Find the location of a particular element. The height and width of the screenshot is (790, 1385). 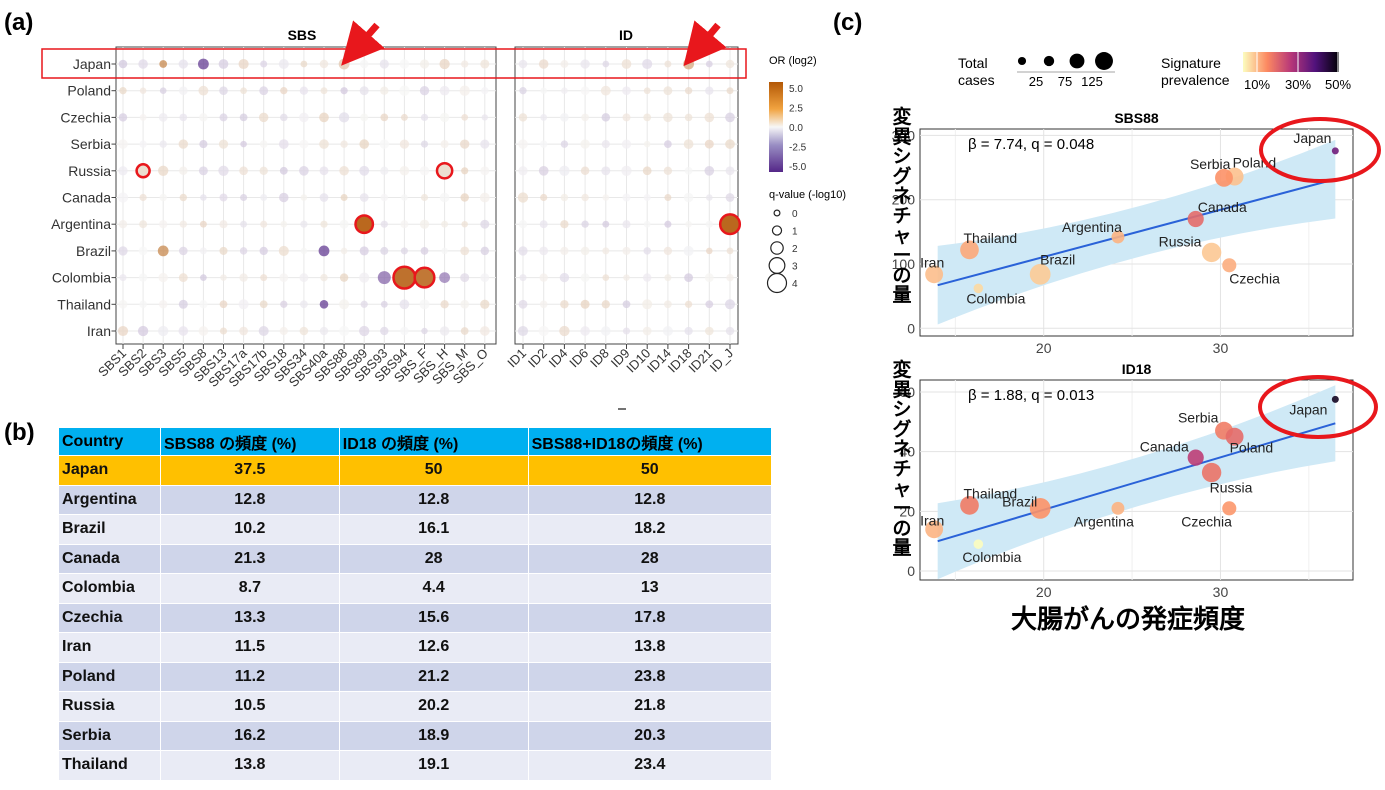

cell-canada-sbs_m is located at coordinates (464, 197).